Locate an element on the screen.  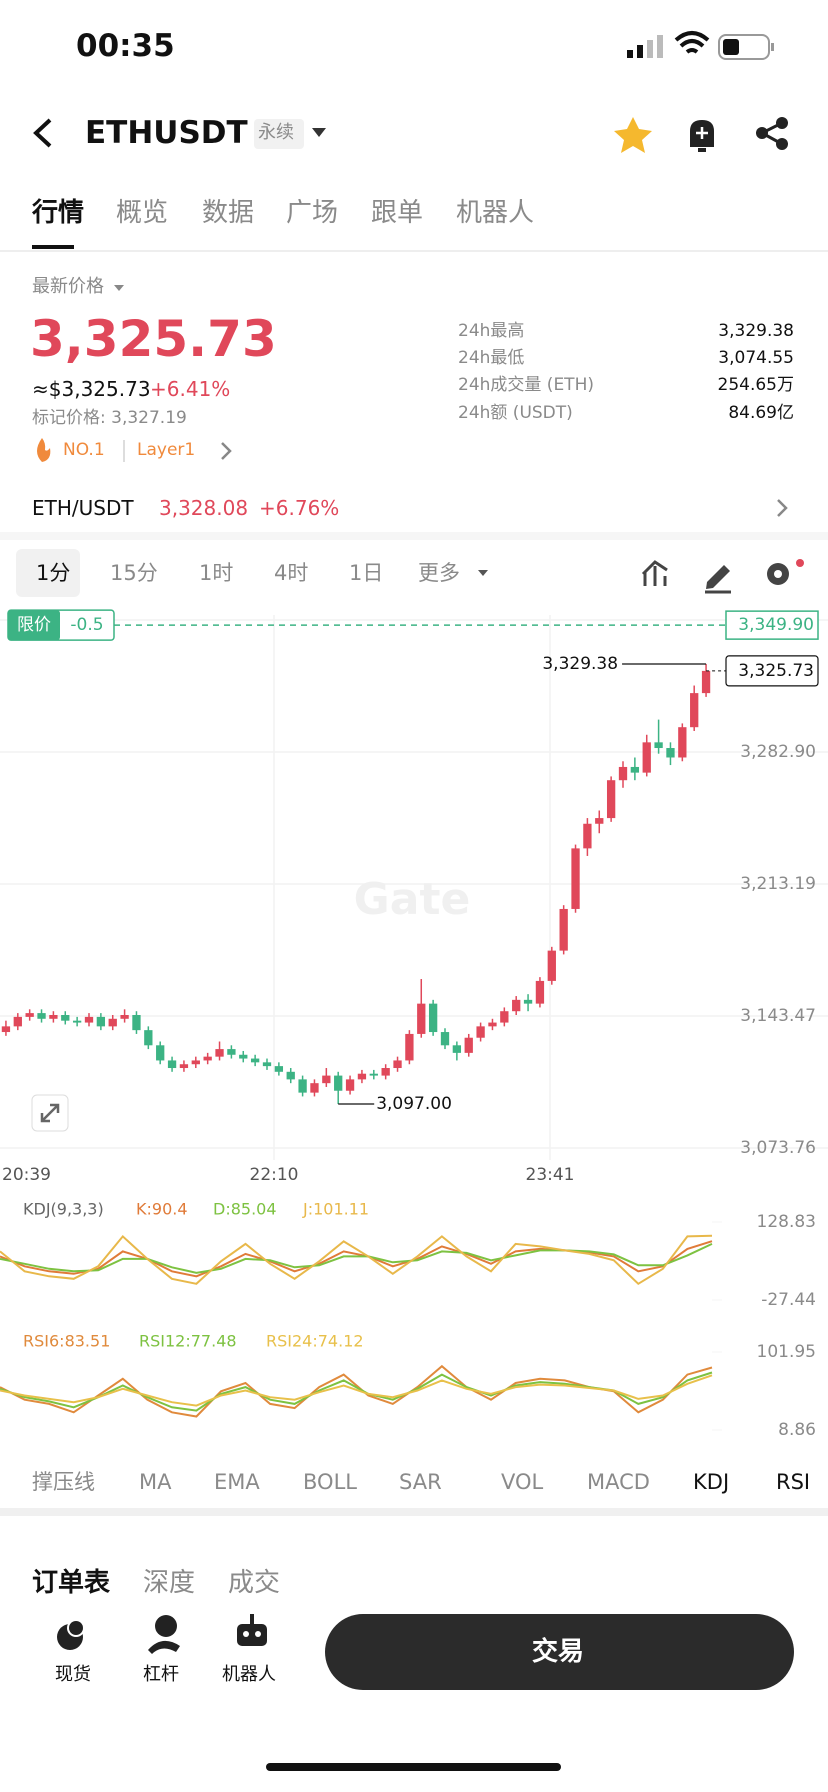
timeframe: 更多 is located at coordinates (439, 573).